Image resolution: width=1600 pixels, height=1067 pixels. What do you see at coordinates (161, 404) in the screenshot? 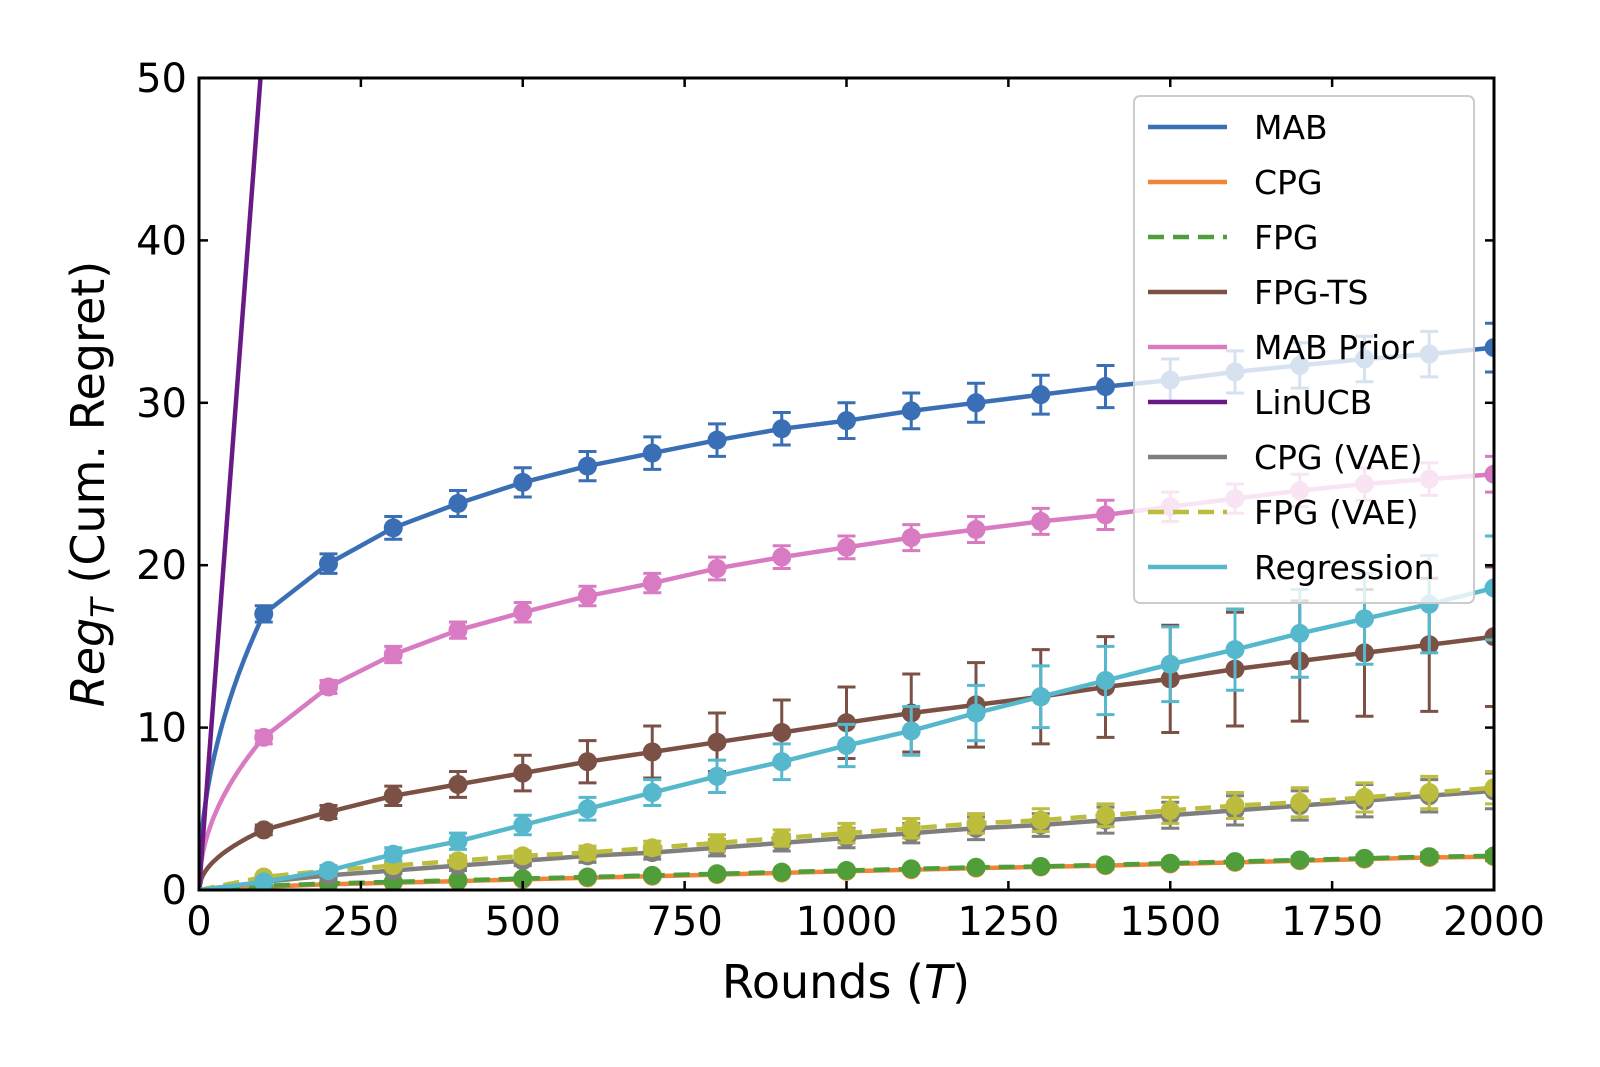
I see `y-tick-label: 30` at bounding box center [161, 404].